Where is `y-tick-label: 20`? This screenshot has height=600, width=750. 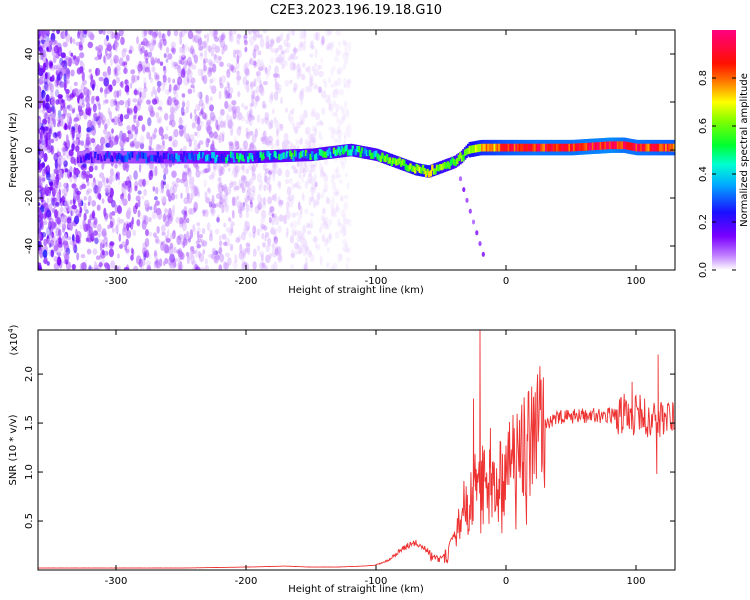
y-tick-label: 20 is located at coordinates (29, 102).